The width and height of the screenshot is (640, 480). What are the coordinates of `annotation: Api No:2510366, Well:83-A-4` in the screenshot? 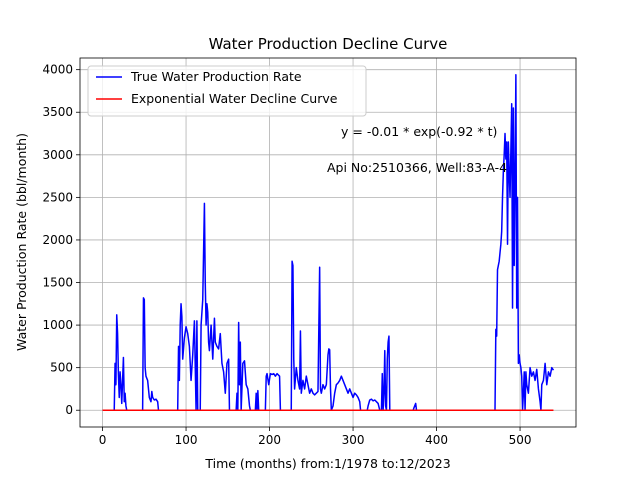 It's located at (417, 167).